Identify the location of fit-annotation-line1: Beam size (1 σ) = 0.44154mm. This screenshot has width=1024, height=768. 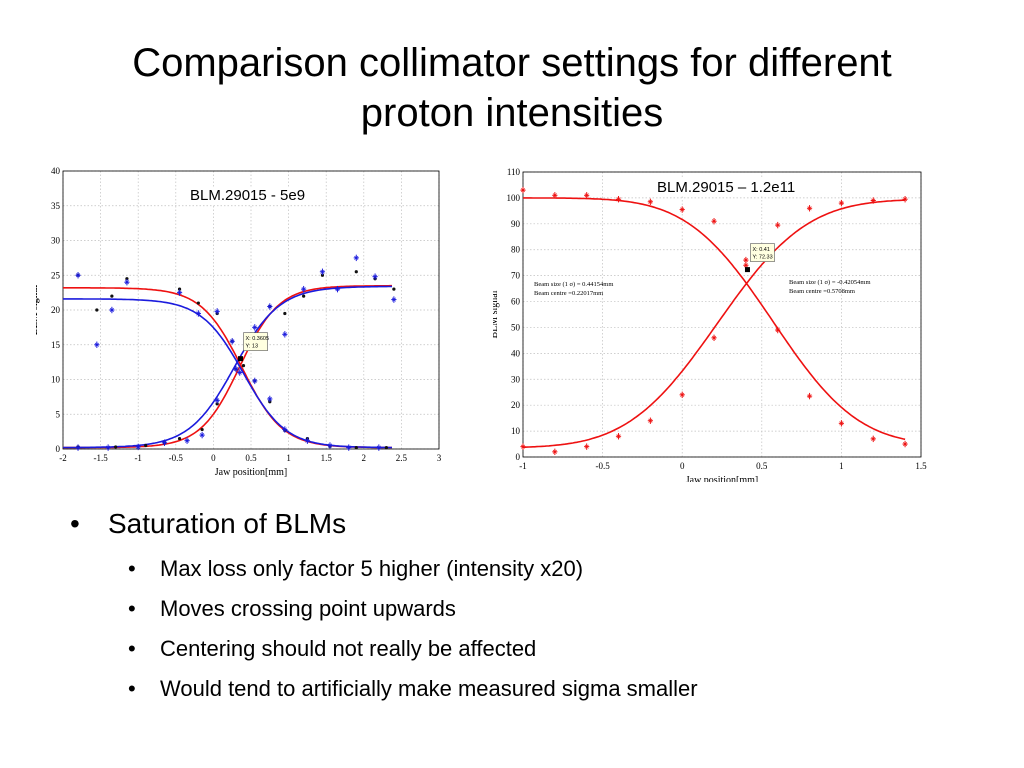
(573, 284).